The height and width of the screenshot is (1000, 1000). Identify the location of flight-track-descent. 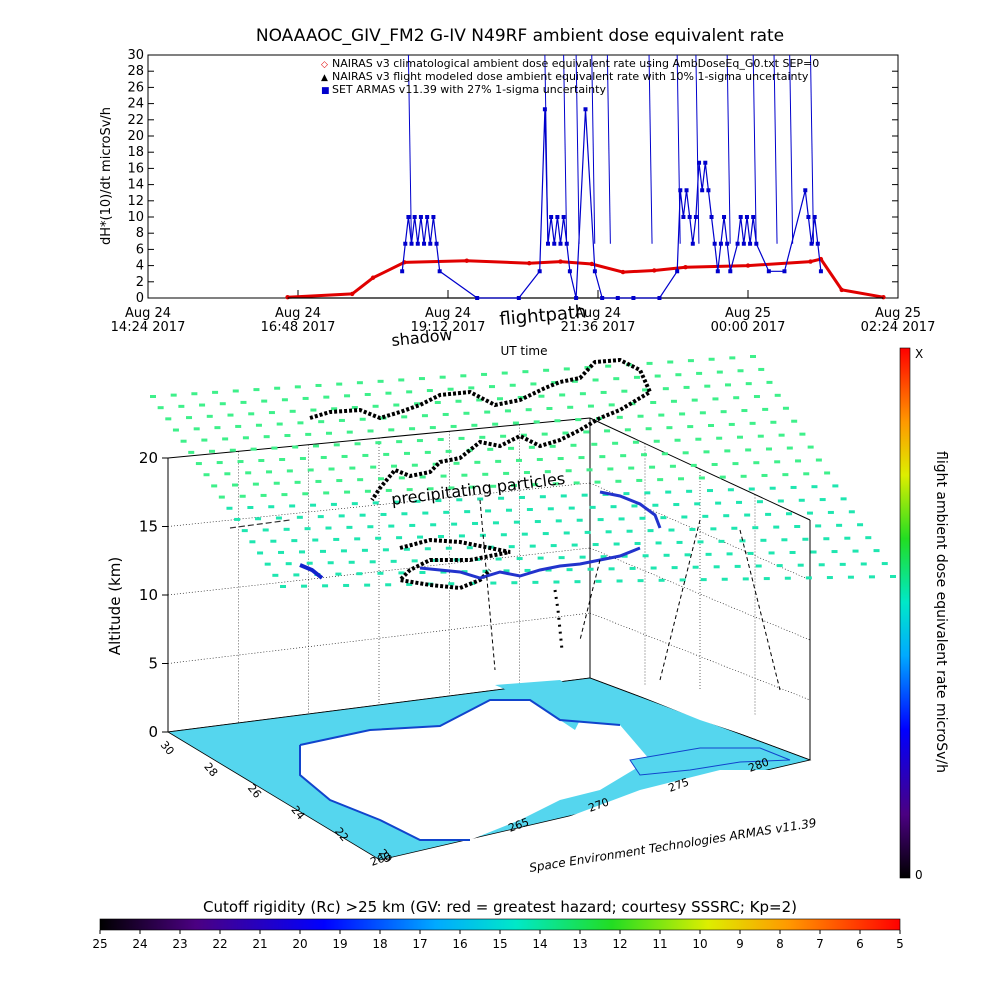
(558, 620).